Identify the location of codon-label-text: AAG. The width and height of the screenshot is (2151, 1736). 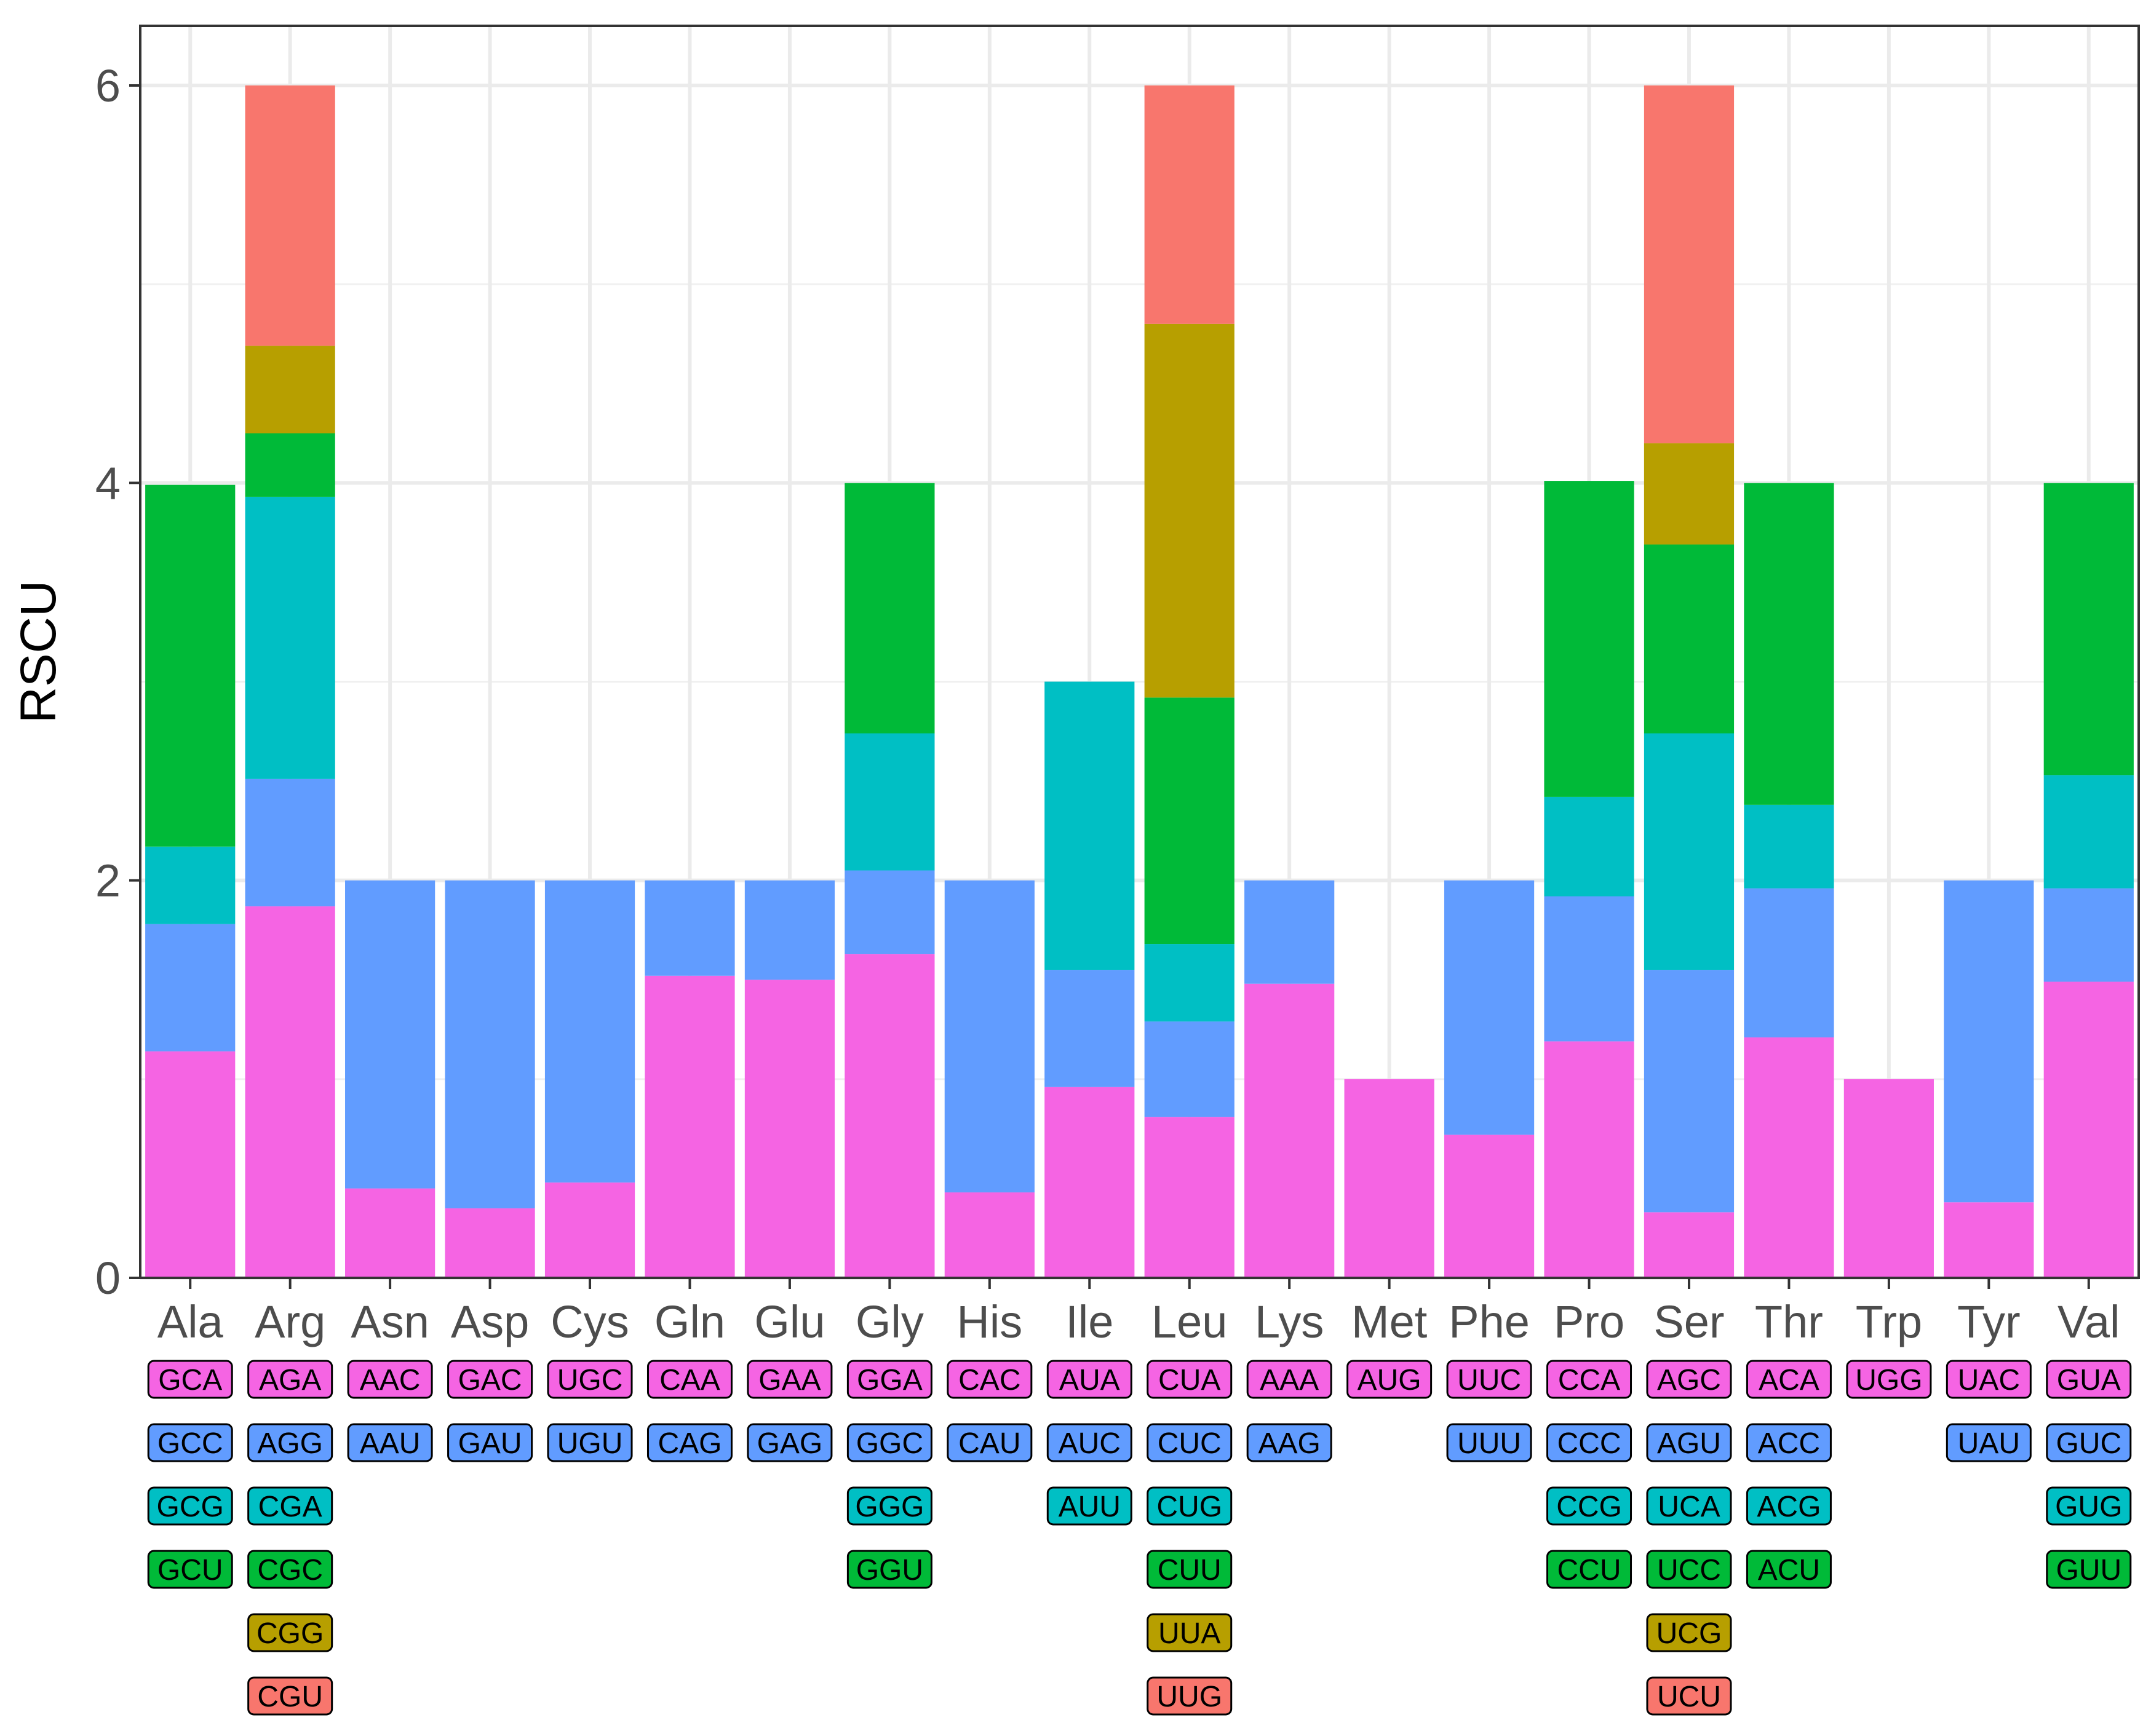
(1289, 1443).